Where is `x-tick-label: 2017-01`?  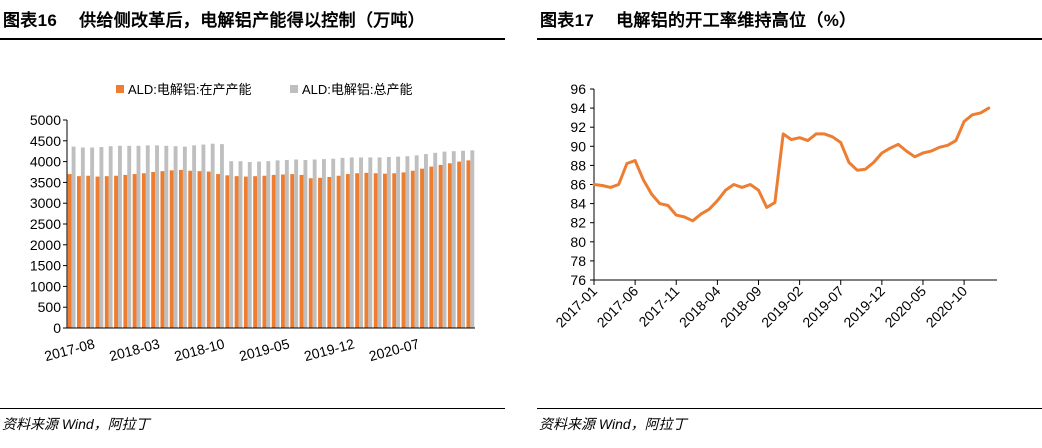
x-tick-label: 2017-01 is located at coordinates (576, 307).